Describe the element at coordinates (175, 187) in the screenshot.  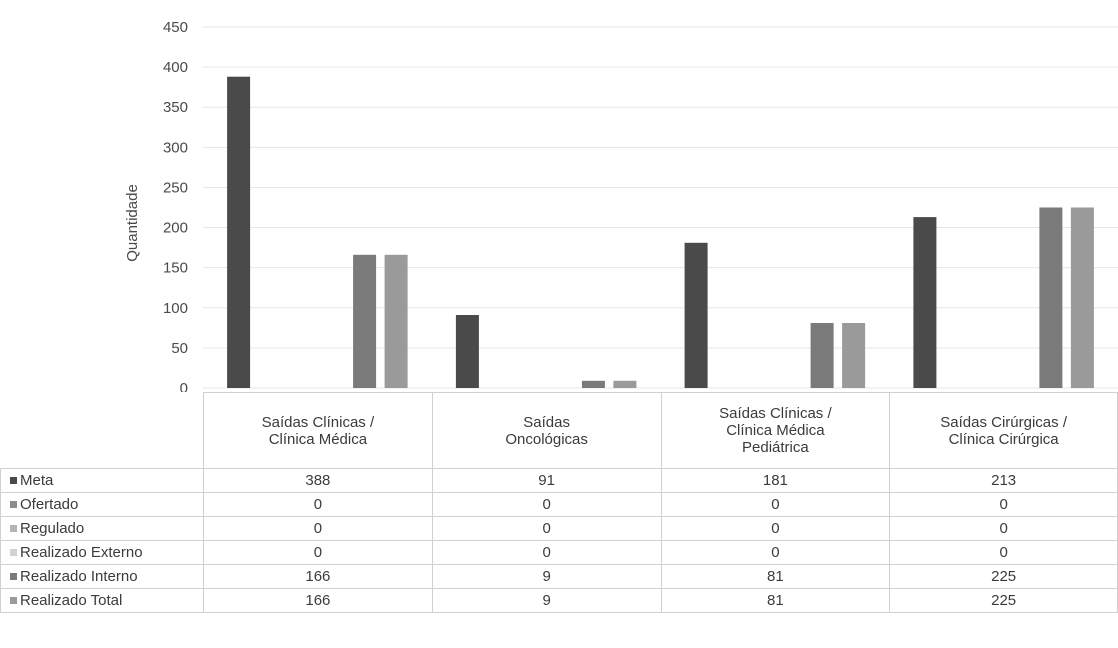
I see `y-tick-label: 250` at that location.